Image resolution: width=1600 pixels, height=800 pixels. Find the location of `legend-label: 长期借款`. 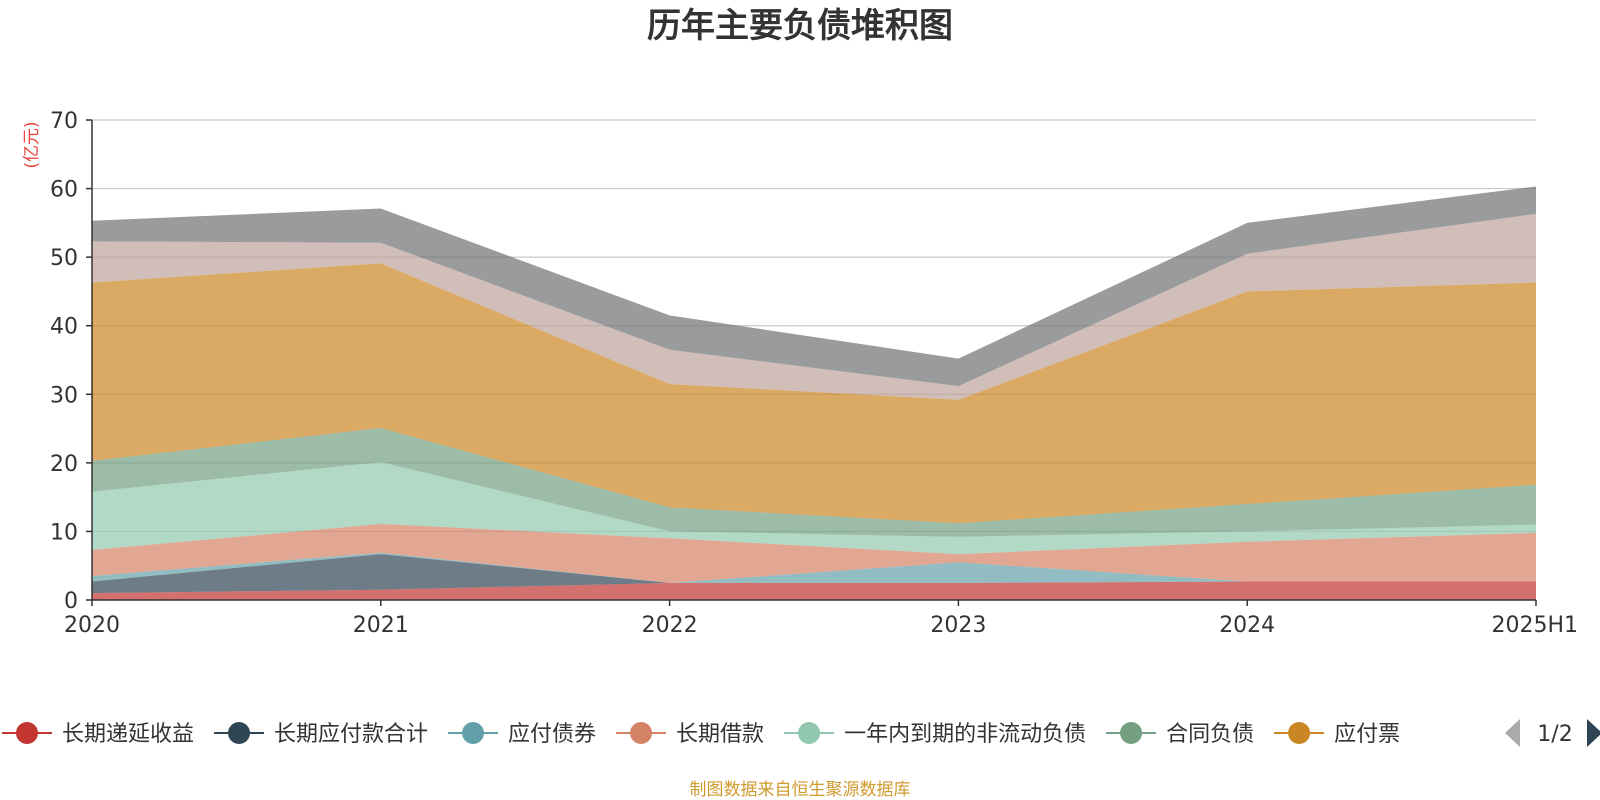

legend-label: 长期借款 is located at coordinates (720, 734).